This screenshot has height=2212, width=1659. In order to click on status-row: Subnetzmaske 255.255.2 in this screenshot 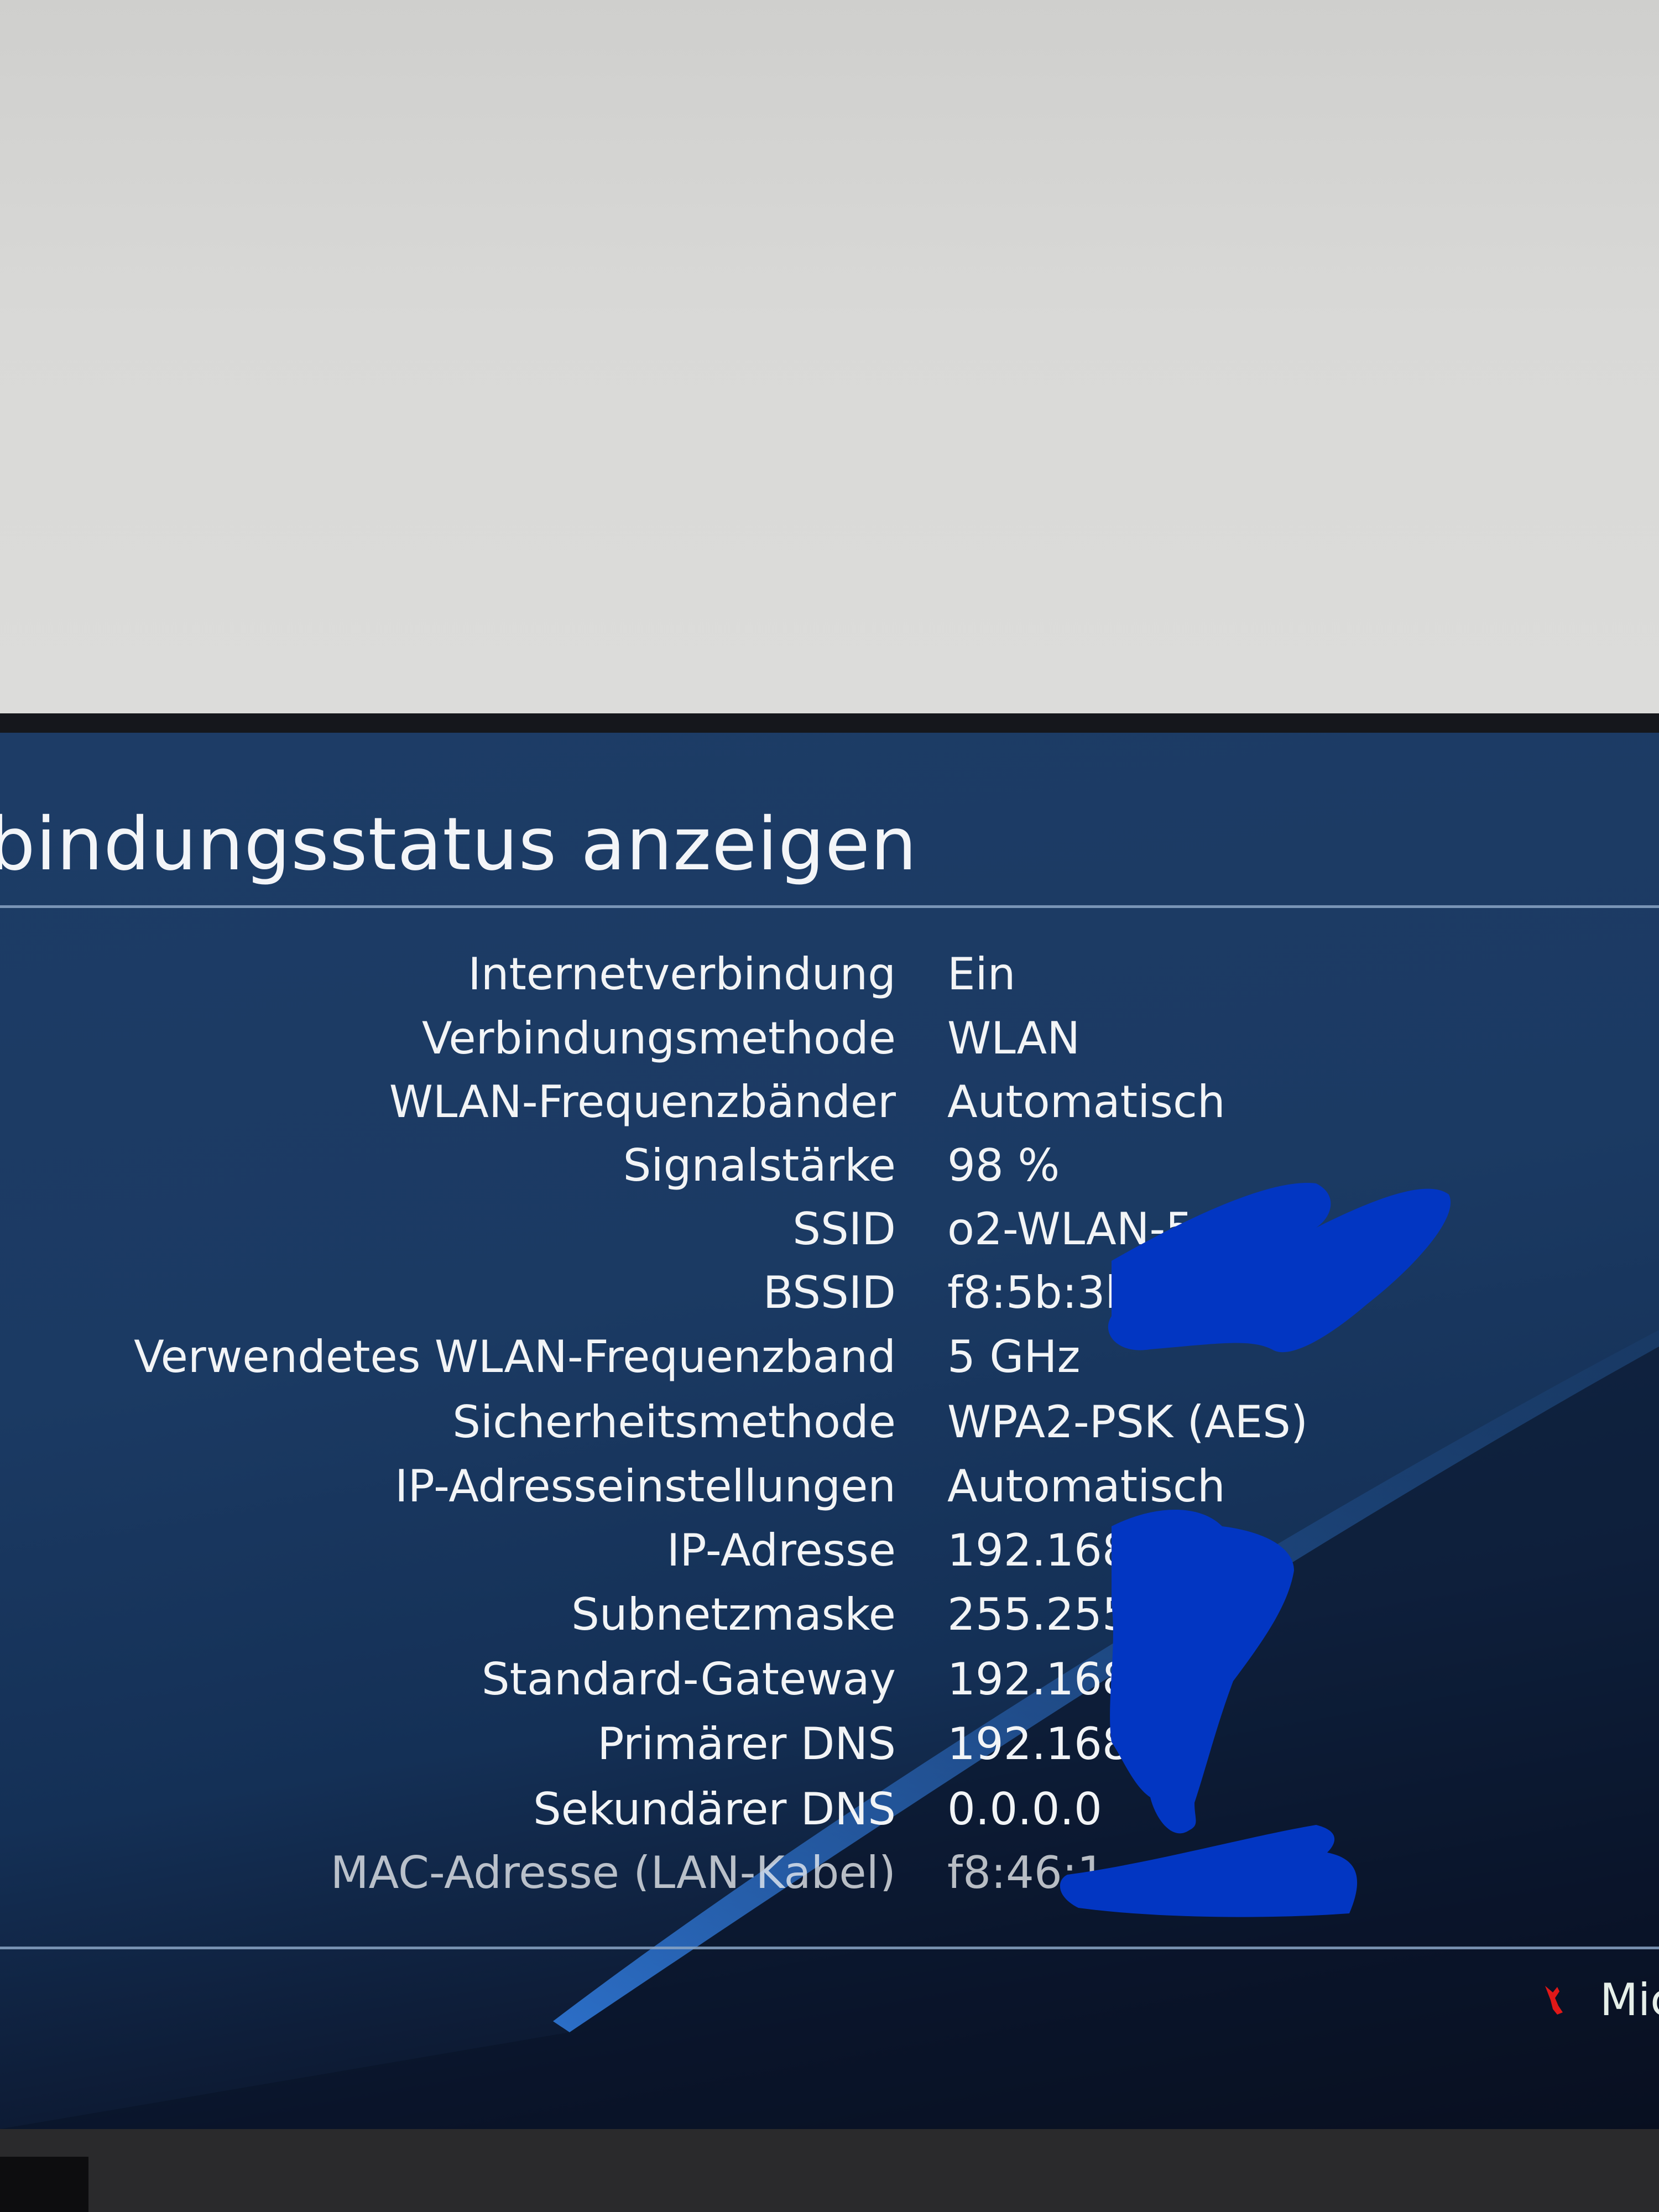, I will do `click(830, 1621)`.